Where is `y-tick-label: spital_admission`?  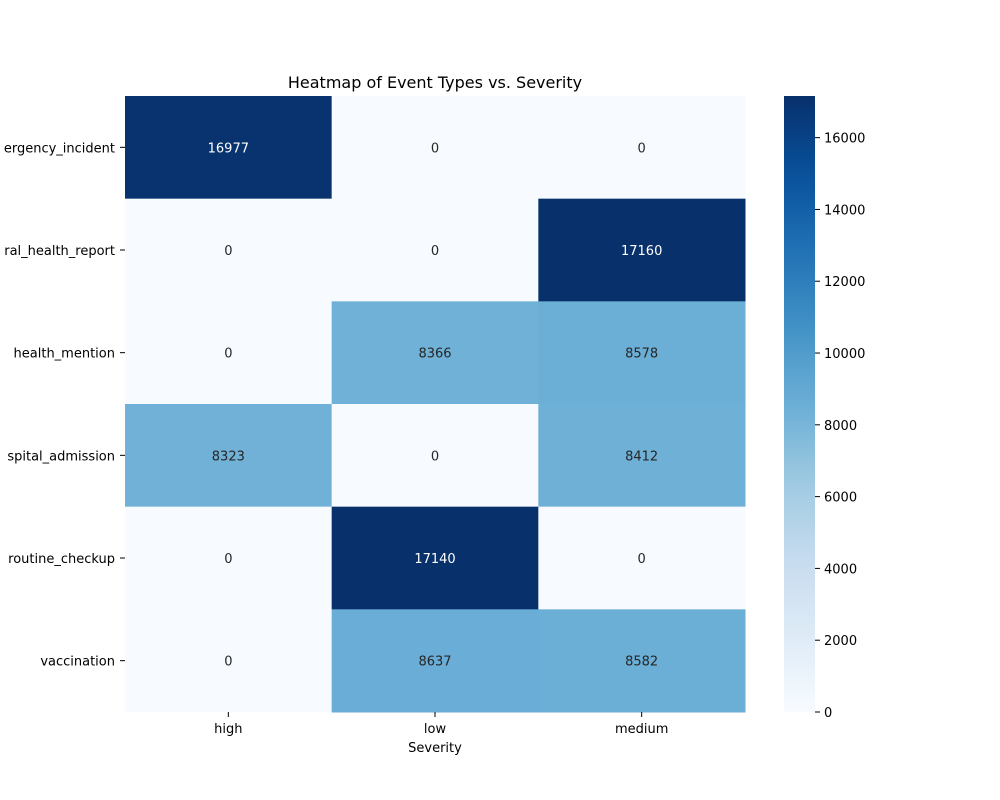
y-tick-label: spital_admission is located at coordinates (61, 456).